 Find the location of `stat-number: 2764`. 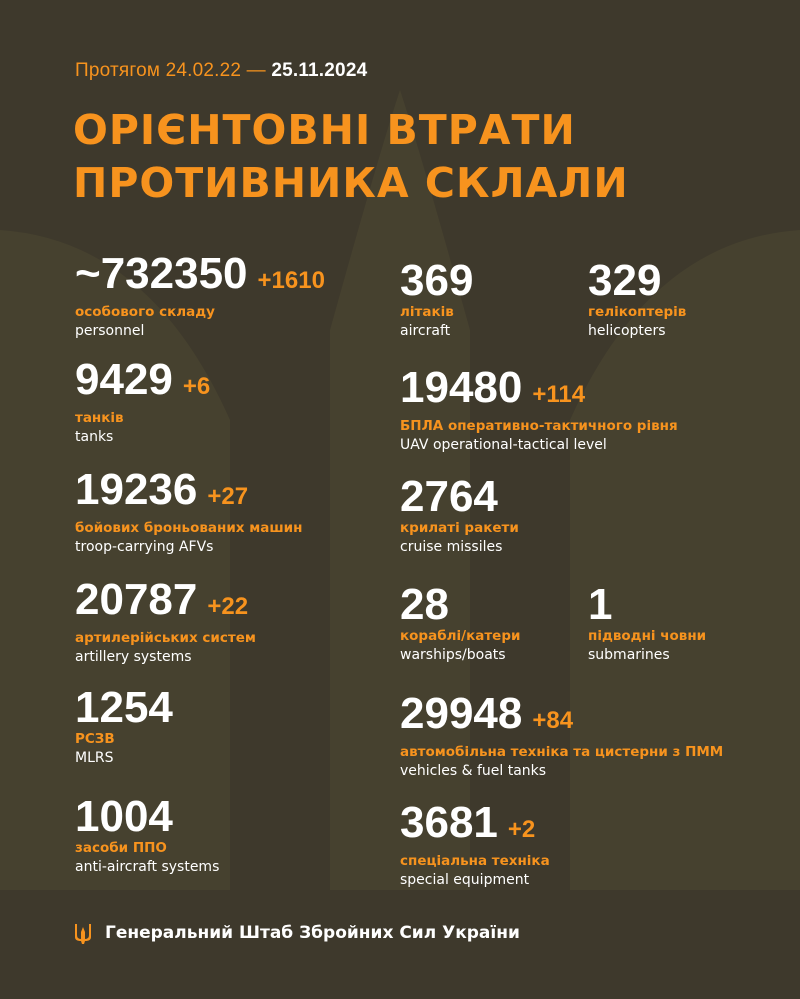

stat-number: 2764 is located at coordinates (449, 496).